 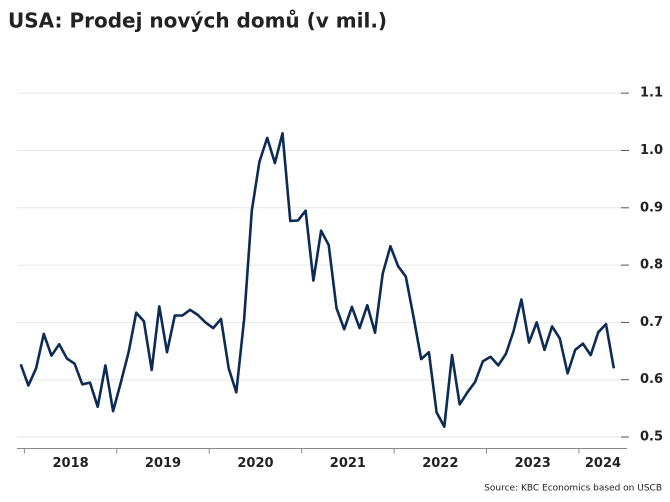 What do you see at coordinates (573, 489) in the screenshot?
I see `source: Source: KBC Economics based on USCB` at bounding box center [573, 489].